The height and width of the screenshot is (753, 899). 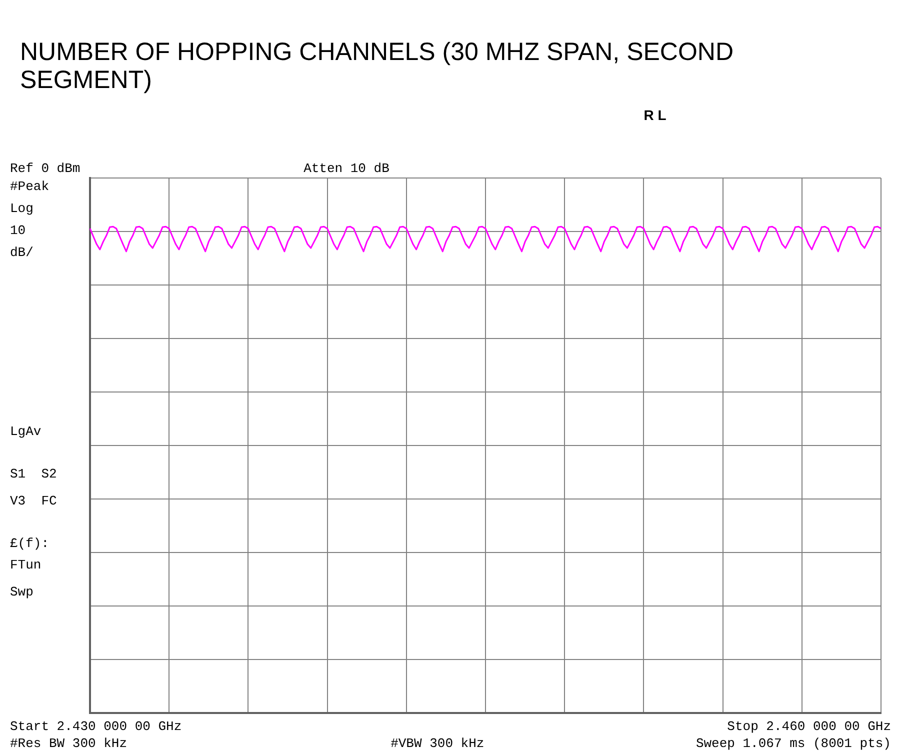 What do you see at coordinates (26, 431) in the screenshot?
I see `text: LgAv` at bounding box center [26, 431].